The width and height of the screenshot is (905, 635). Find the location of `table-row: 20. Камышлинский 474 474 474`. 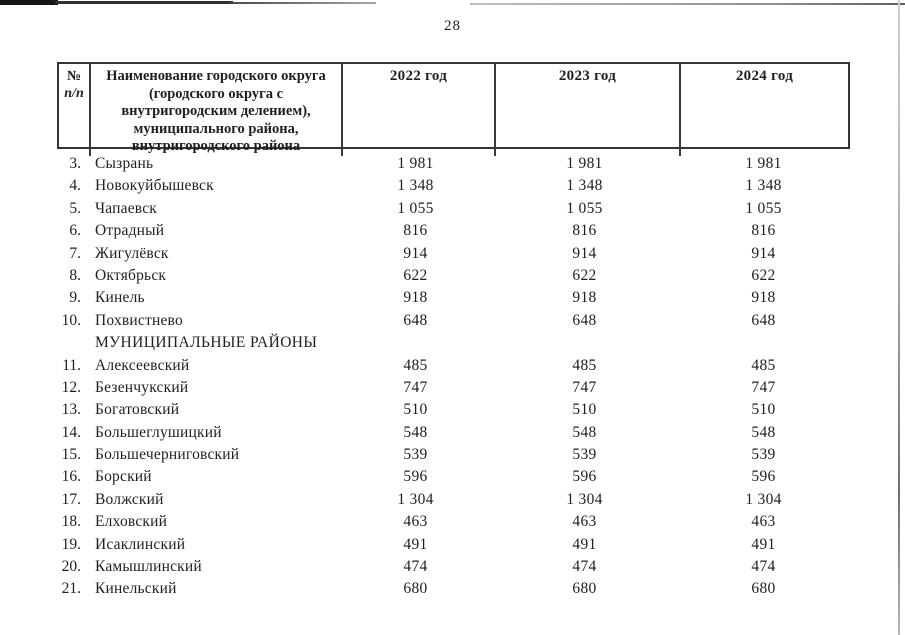

table-row: 20. Камышлинский 474 474 474 is located at coordinates (453, 567).